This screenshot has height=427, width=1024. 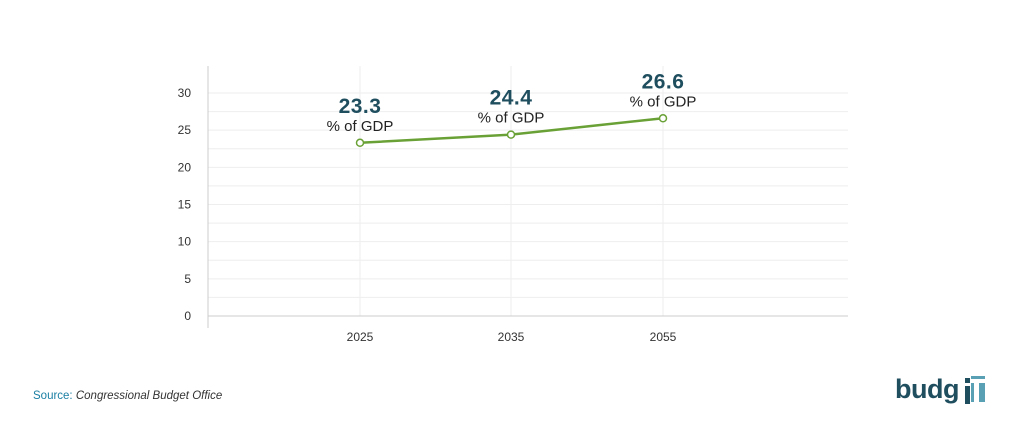 What do you see at coordinates (360, 106) in the screenshot?
I see `data-label-value: 23.3` at bounding box center [360, 106].